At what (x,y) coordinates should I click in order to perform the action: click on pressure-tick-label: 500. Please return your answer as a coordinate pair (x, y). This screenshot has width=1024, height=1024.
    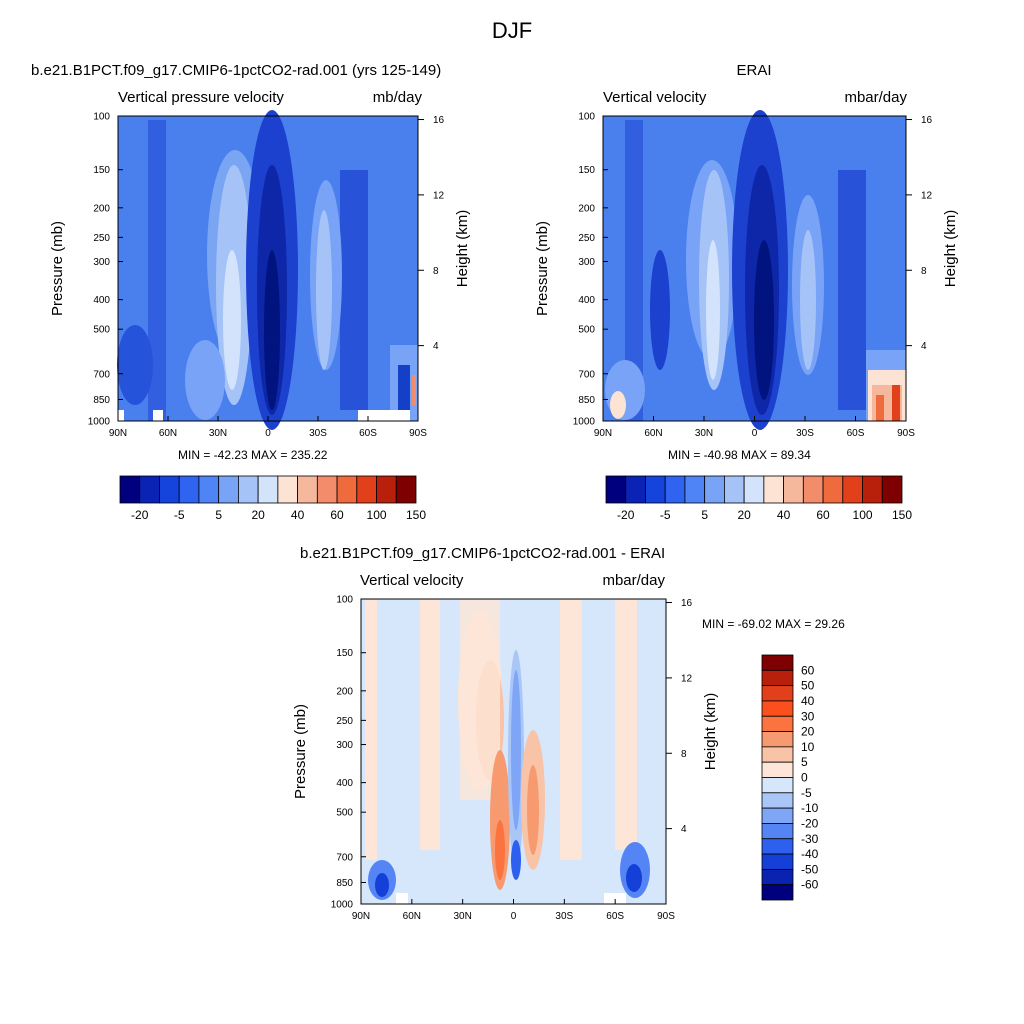
    Looking at the image, I should click on (344, 813).